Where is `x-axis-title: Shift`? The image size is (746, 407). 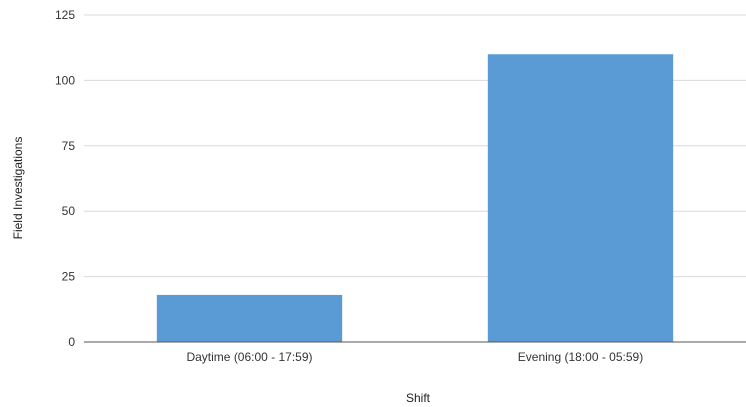 x-axis-title: Shift is located at coordinates (418, 398).